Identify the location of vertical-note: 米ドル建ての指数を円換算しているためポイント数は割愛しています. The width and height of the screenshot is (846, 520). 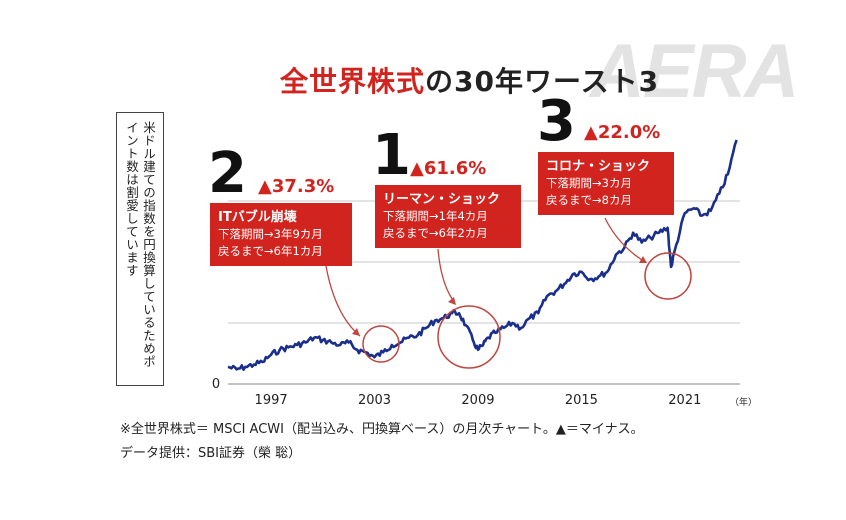
(140, 249).